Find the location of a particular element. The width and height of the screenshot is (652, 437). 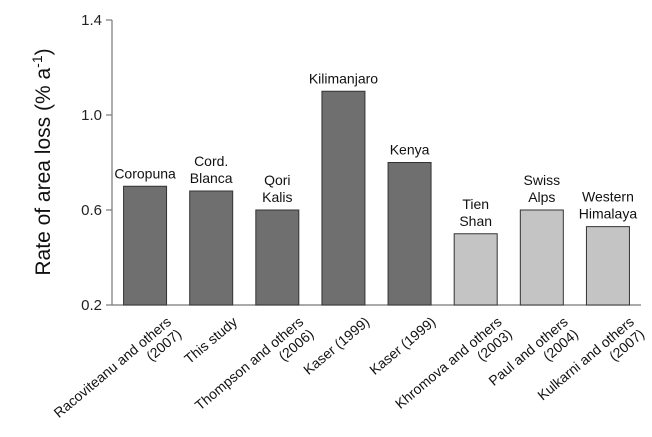

x-category-label: This study is located at coordinates (210, 339).